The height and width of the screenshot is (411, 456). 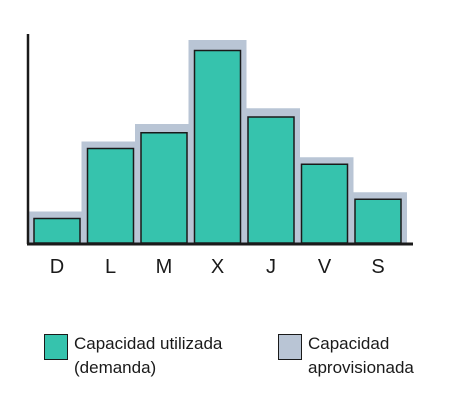 What do you see at coordinates (290, 347) in the screenshot?
I see `legend-swatch-provisioned` at bounding box center [290, 347].